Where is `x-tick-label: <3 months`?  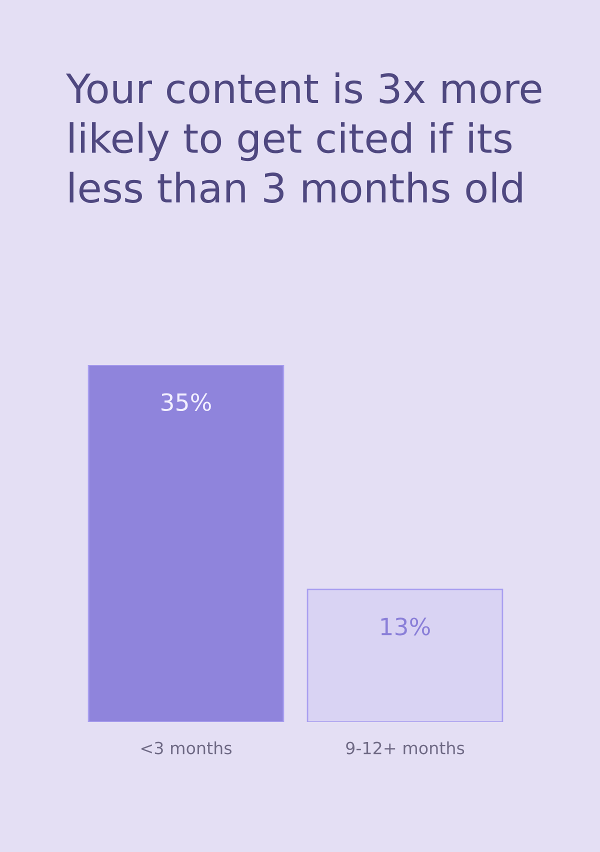 x-tick-label: <3 months is located at coordinates (186, 747).